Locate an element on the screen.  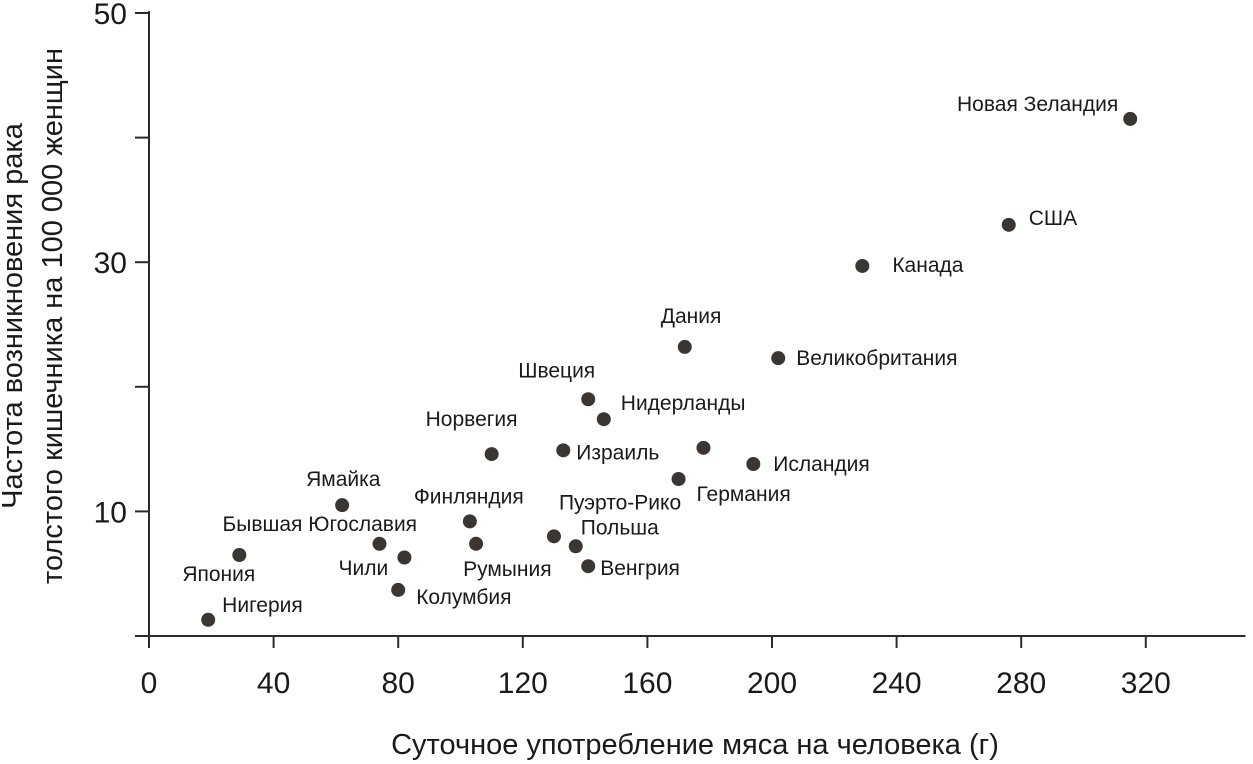
point-label-7: Норвегия is located at coordinates (472, 419).